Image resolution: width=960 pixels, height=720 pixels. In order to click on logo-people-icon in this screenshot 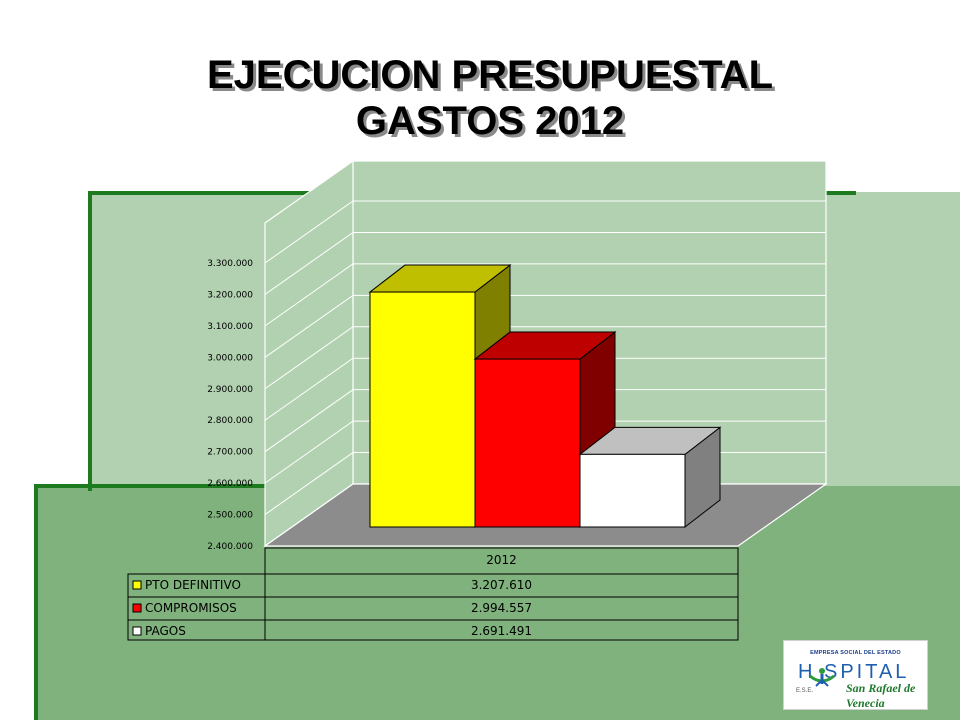, I will do `click(822, 677)`.